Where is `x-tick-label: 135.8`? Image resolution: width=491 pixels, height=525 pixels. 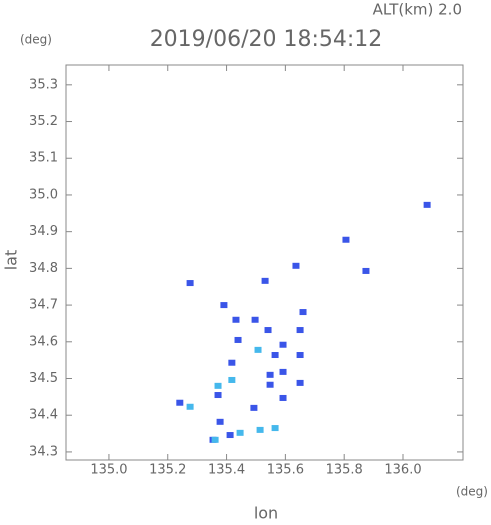 x-tick-label: 135.8 is located at coordinates (344, 470).